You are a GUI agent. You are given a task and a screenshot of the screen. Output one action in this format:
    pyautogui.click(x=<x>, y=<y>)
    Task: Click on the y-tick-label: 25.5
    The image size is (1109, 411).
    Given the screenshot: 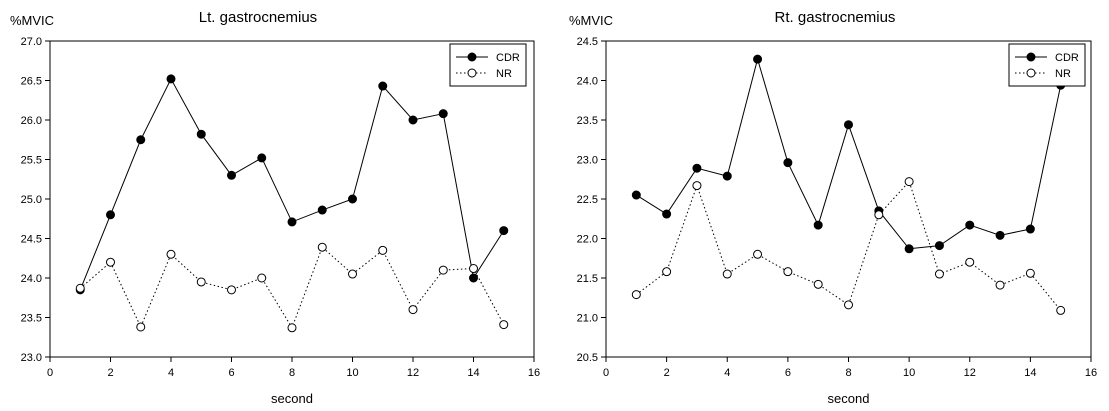 What is the action you would take?
    pyautogui.click(x=31, y=161)
    